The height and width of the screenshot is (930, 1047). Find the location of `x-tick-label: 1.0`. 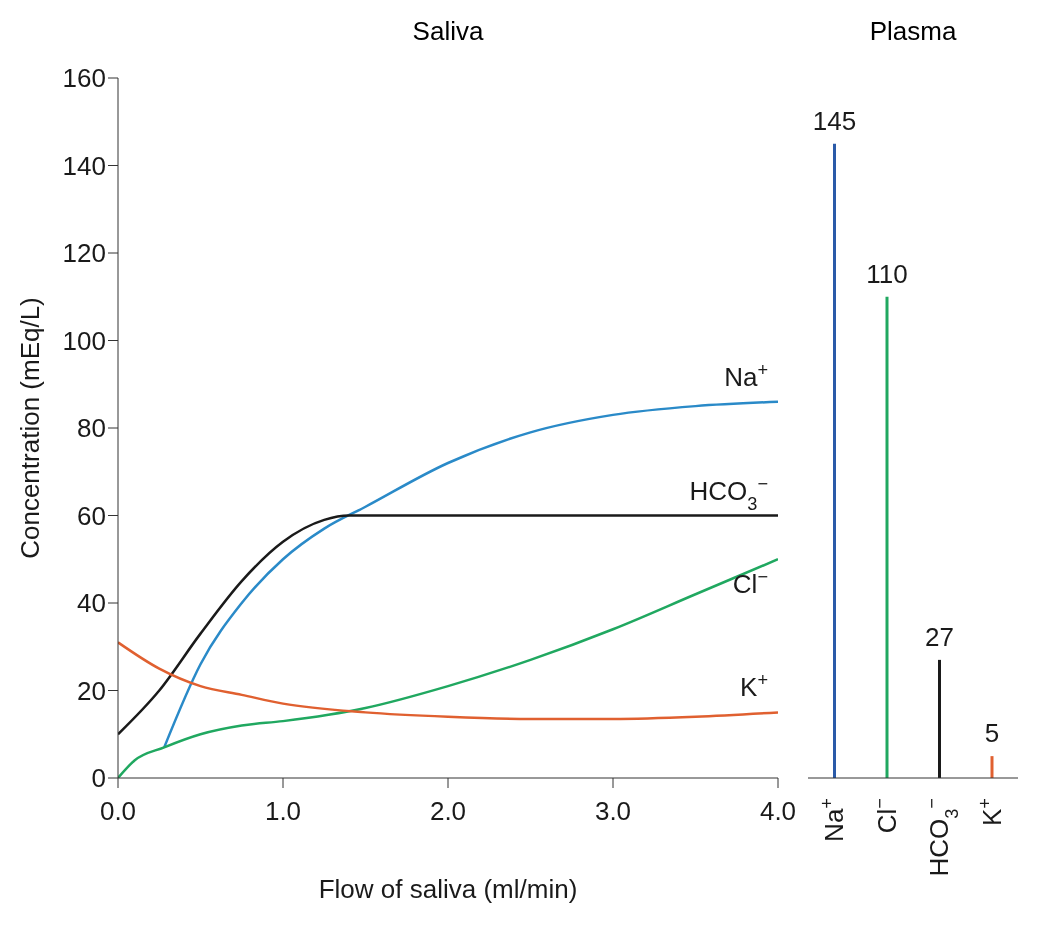

x-tick-label: 1.0 is located at coordinates (283, 811).